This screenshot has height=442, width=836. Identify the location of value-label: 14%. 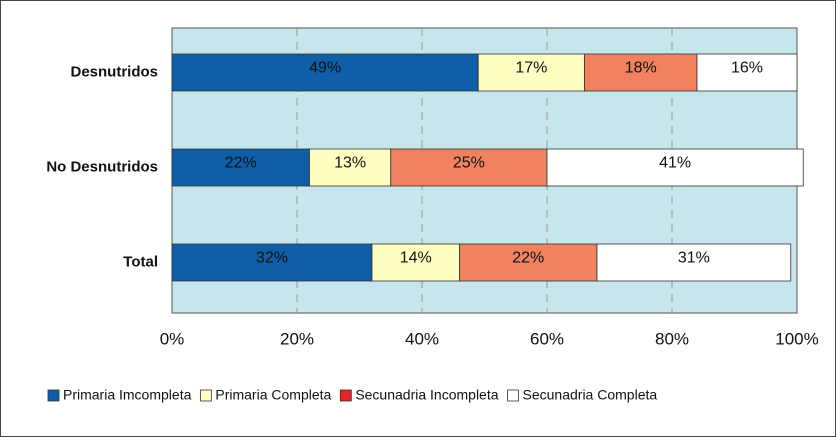
(416, 258).